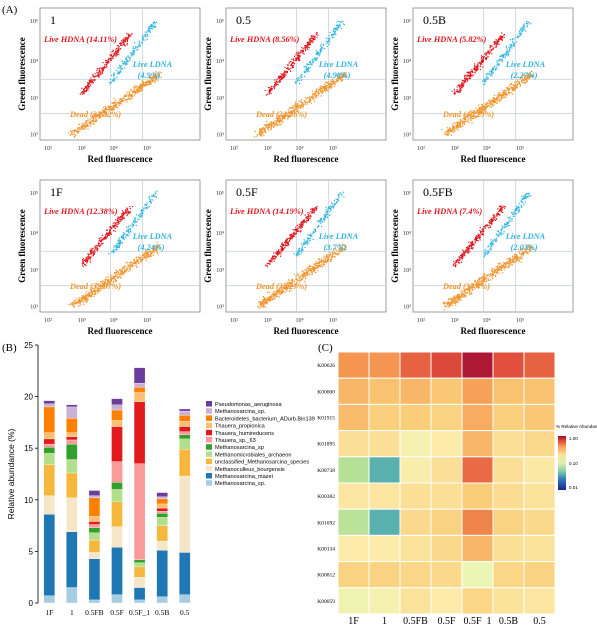 This screenshot has width=597, height=625. Describe the element at coordinates (34, 99) in the screenshot. I see `flow-y-tick-label: 10³` at that location.